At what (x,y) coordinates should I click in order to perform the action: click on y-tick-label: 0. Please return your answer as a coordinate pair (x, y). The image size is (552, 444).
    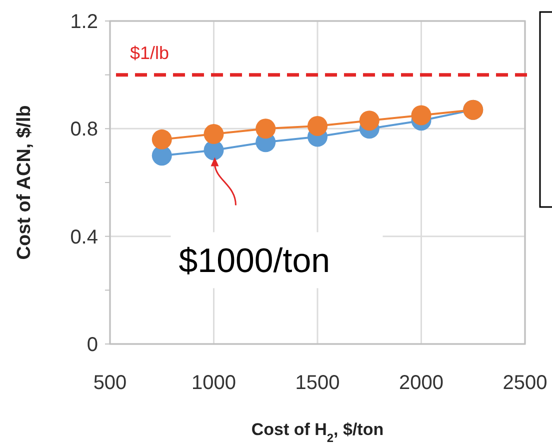
    Looking at the image, I should click on (92, 345).